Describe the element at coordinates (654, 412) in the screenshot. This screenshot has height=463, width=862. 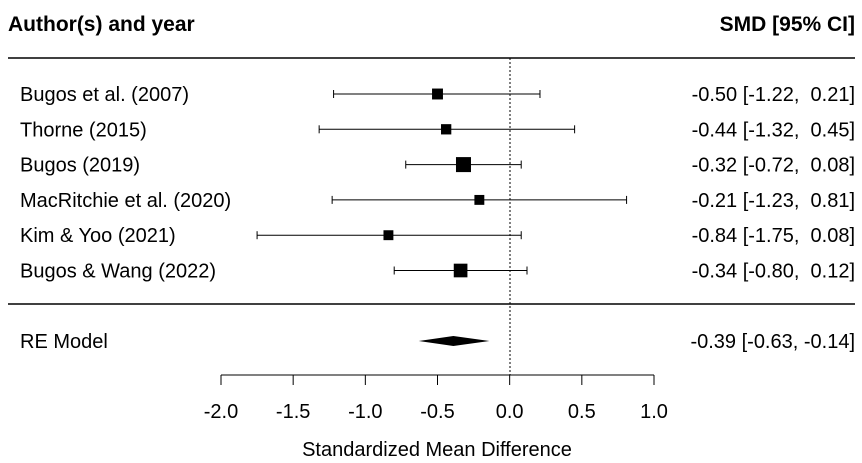
I see `x-tick-label: 1.0` at that location.